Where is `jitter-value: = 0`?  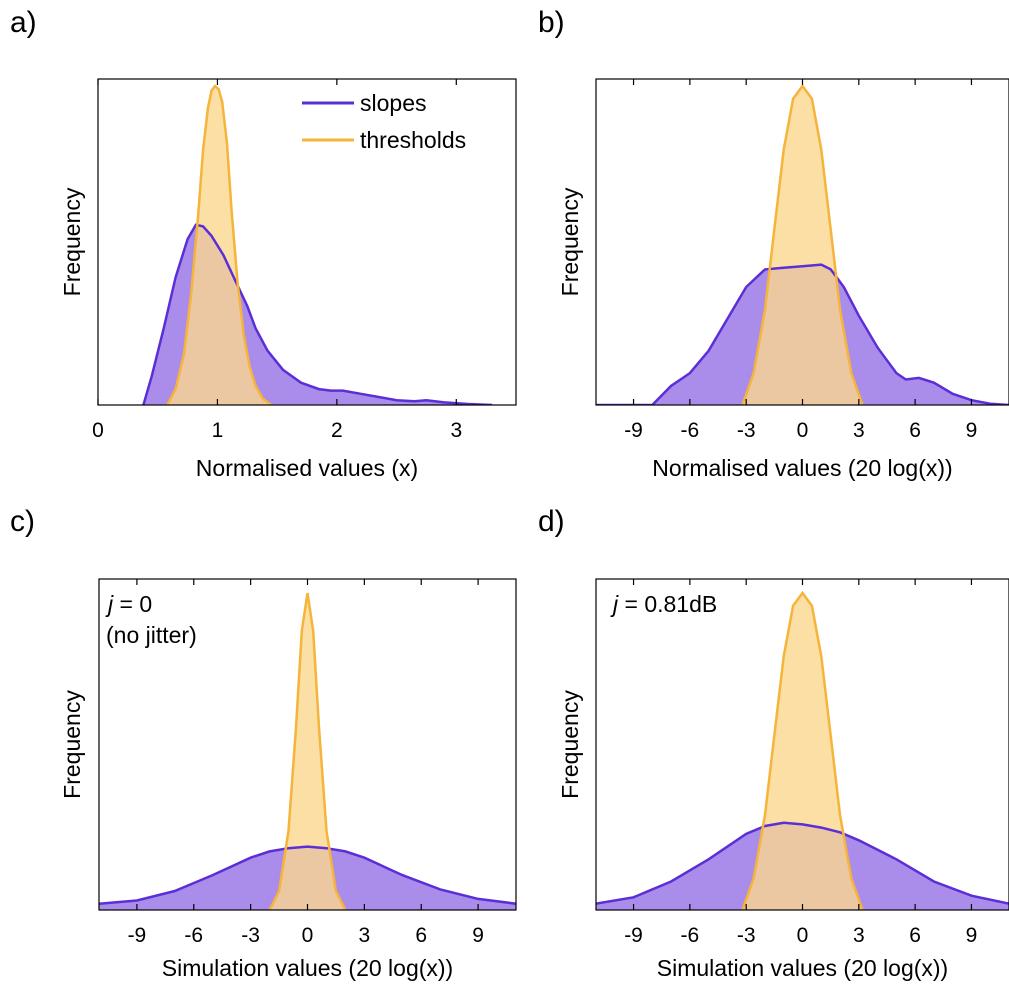
jitter-value: = 0 is located at coordinates (132, 604).